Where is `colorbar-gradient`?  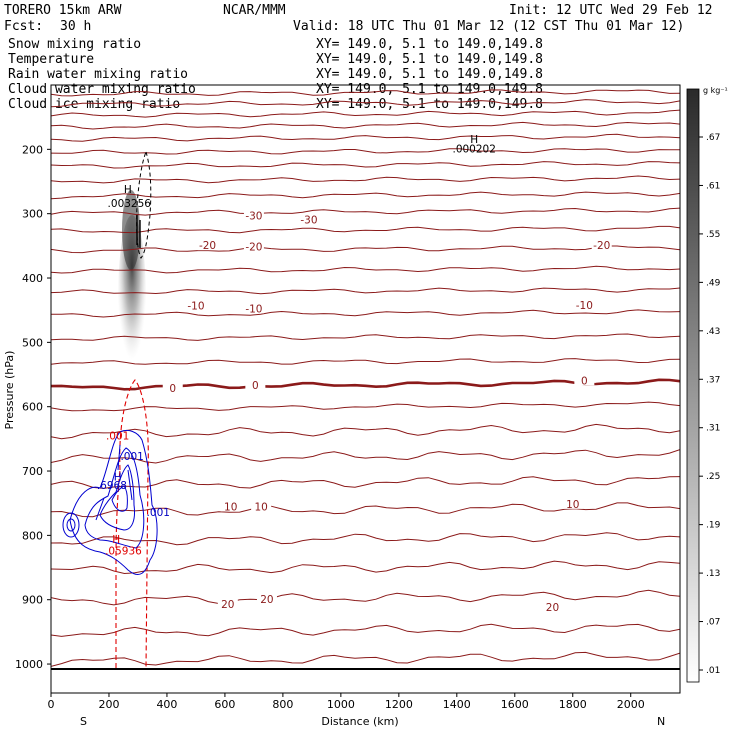 colorbar-gradient is located at coordinates (693, 385).